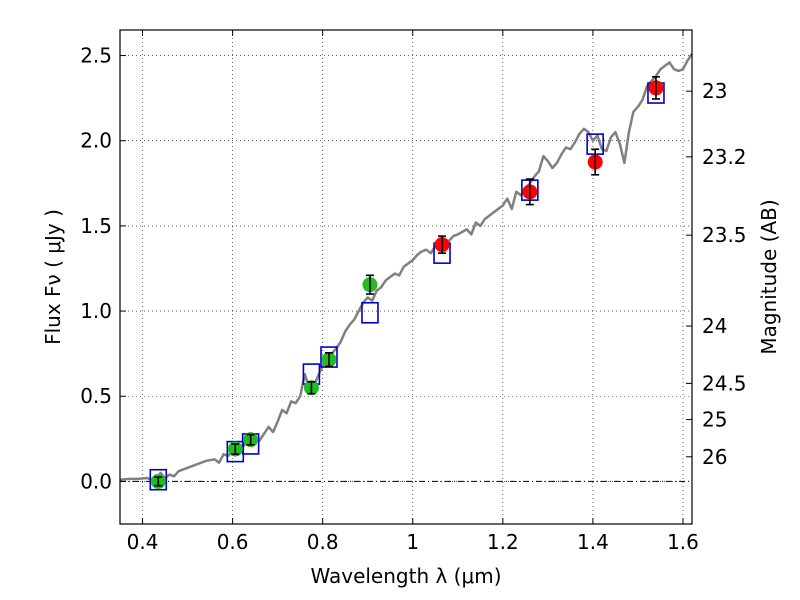  What do you see at coordinates (412, 542) in the screenshot?
I see `x-tick-label: 1` at bounding box center [412, 542].